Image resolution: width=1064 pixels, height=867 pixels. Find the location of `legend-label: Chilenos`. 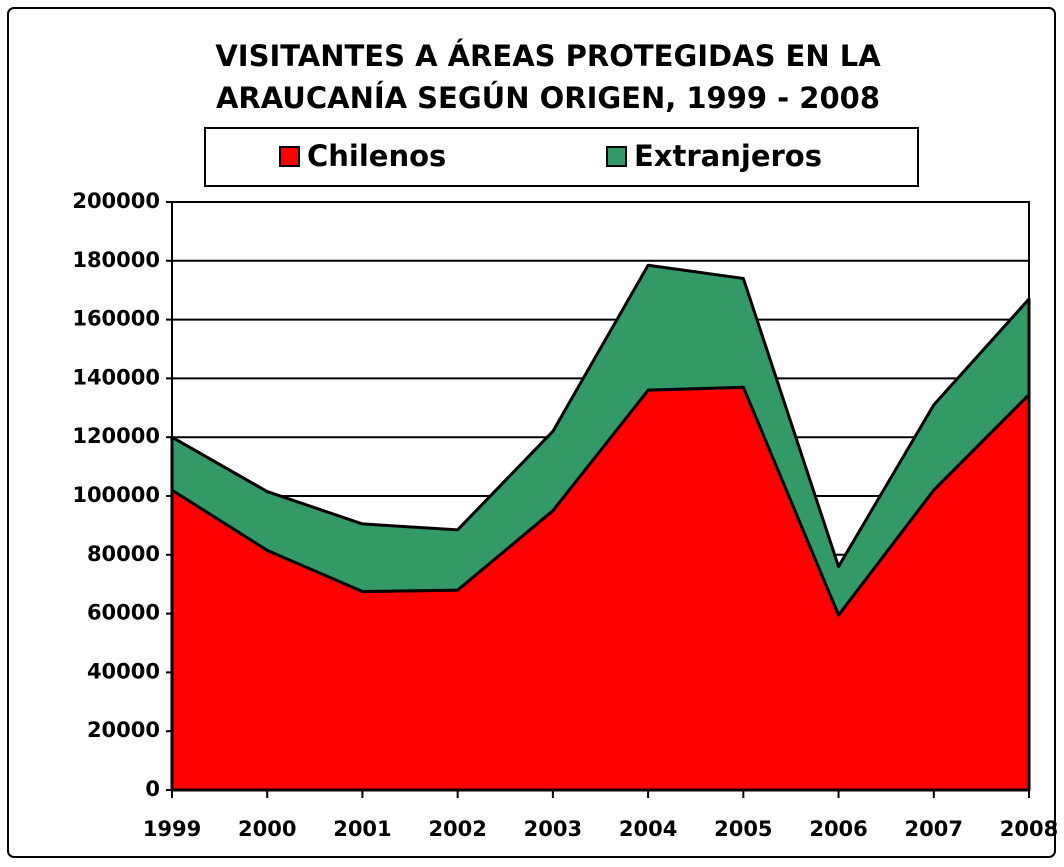

legend-label: Chilenos is located at coordinates (376, 156).